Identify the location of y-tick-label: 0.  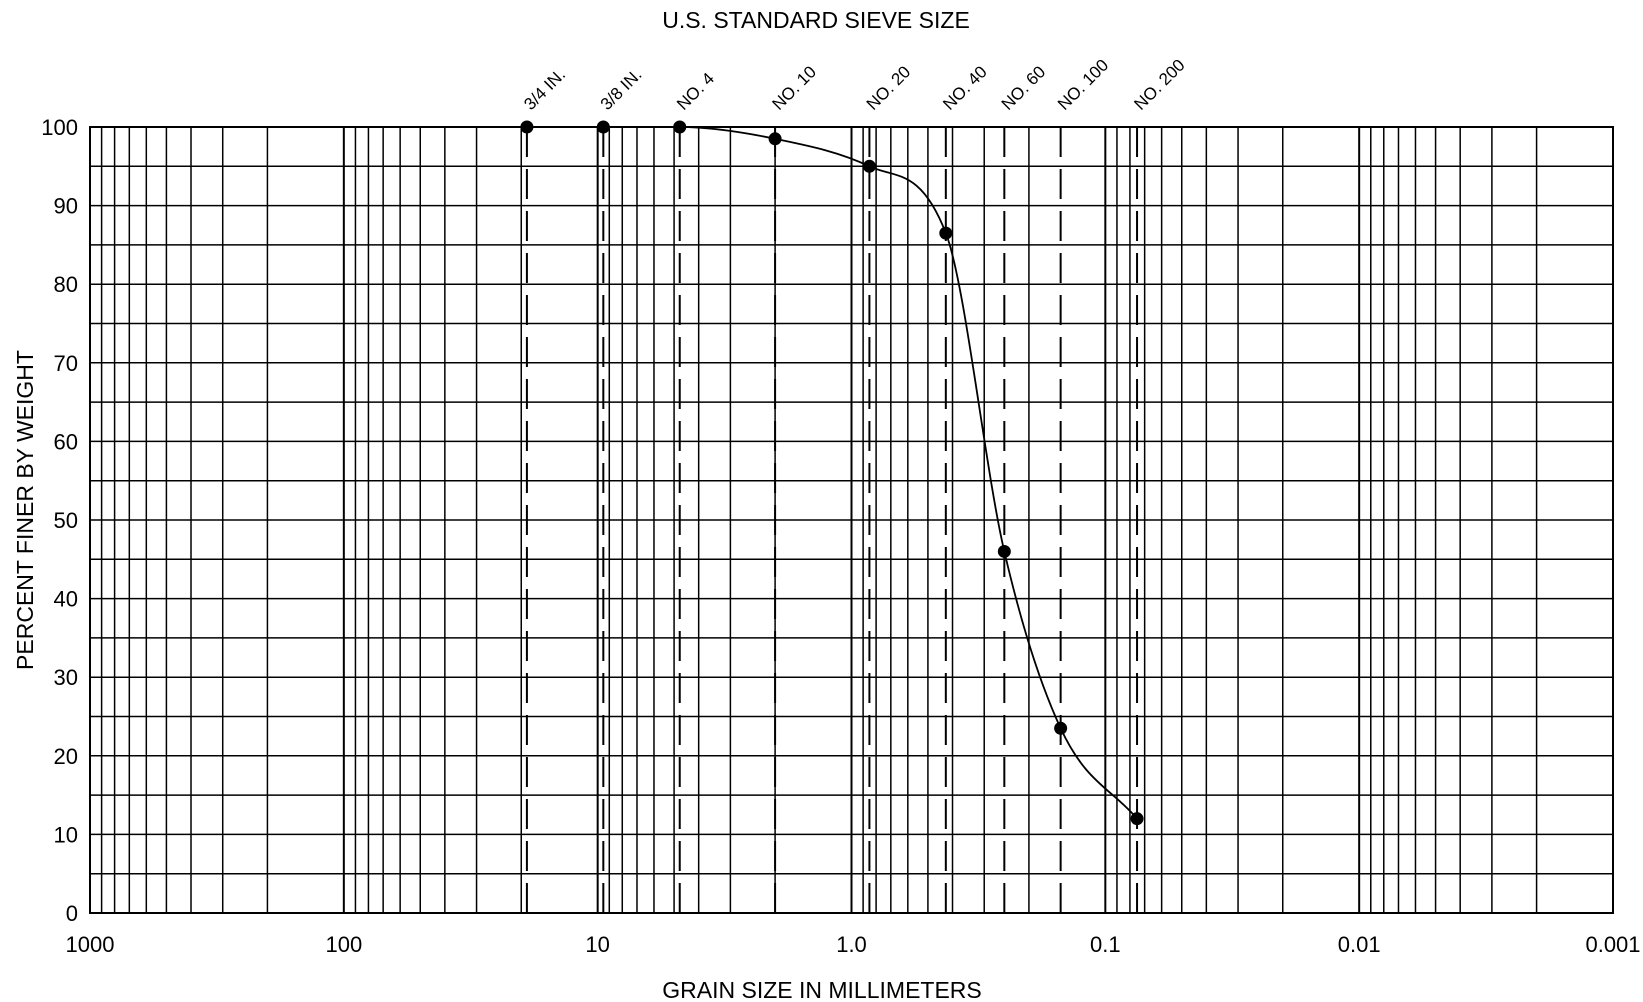
(72, 913).